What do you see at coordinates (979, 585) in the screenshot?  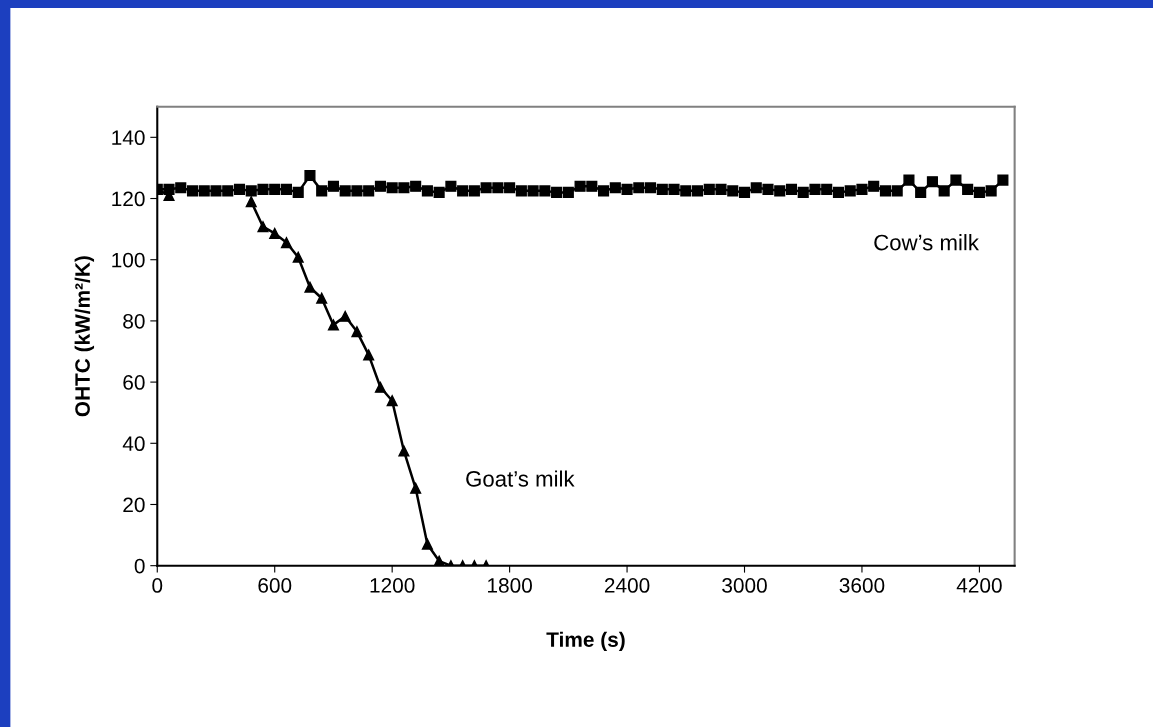 I see `x-tick-label: 4200` at bounding box center [979, 585].